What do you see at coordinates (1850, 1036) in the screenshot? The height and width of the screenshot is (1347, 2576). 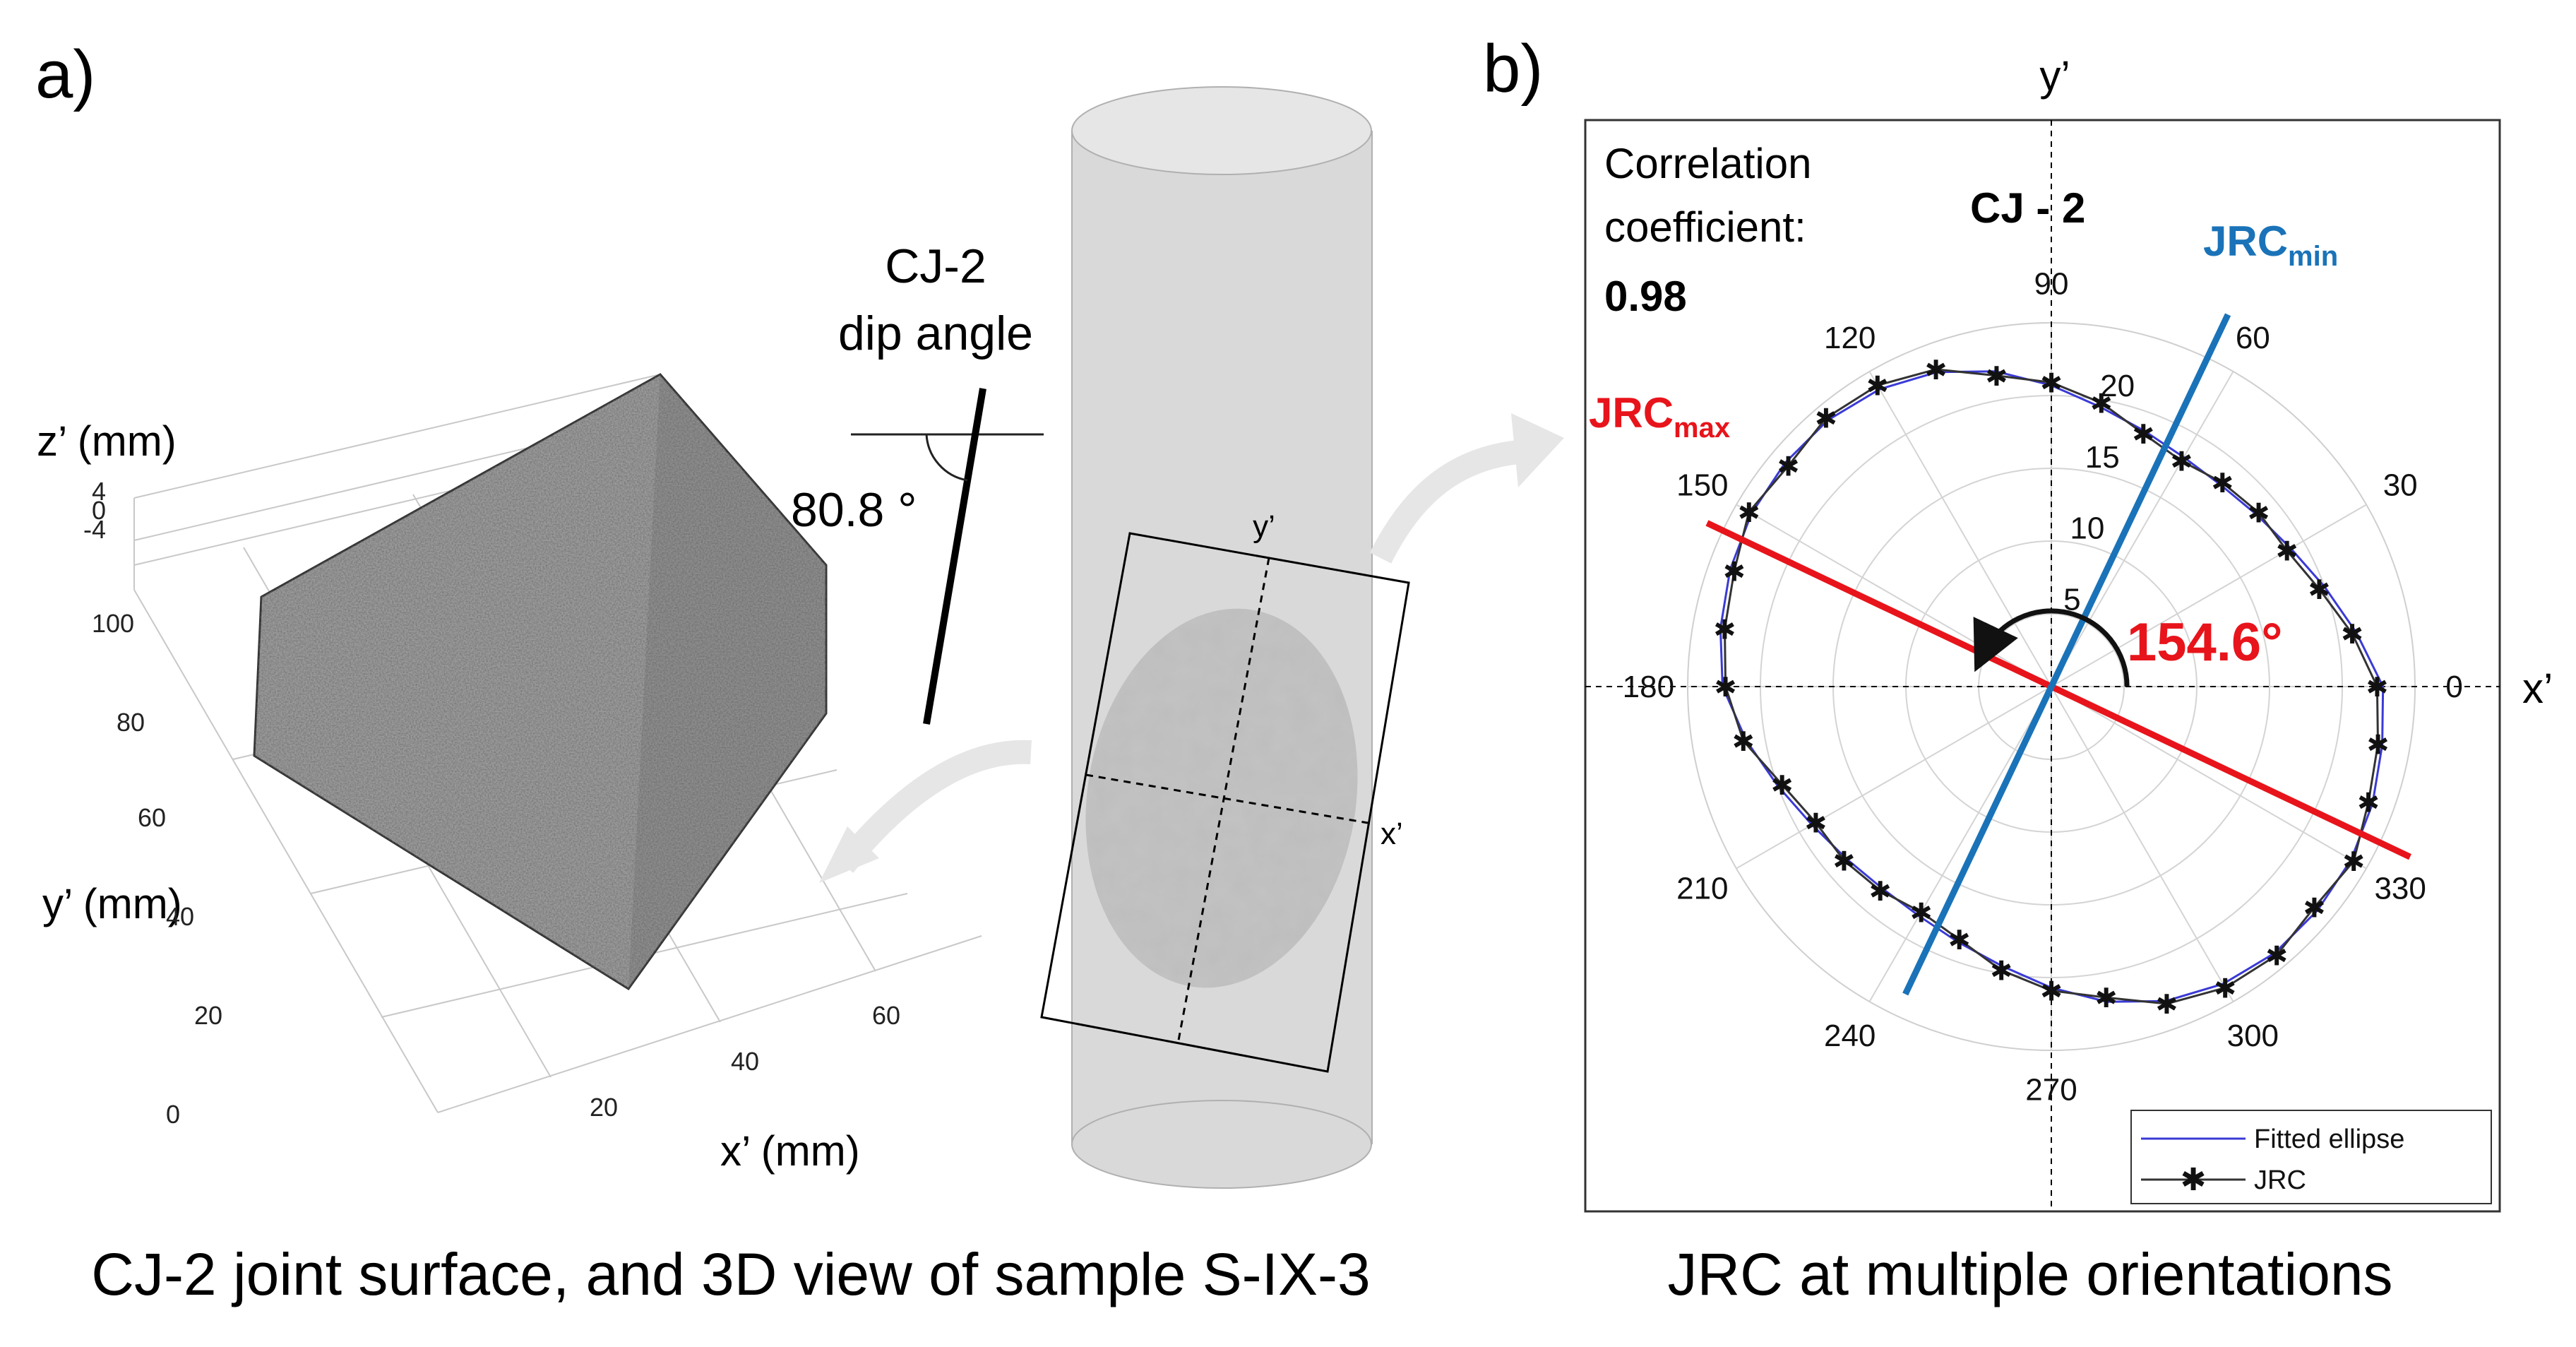 I see `angle-tick-label: 240` at bounding box center [1850, 1036].